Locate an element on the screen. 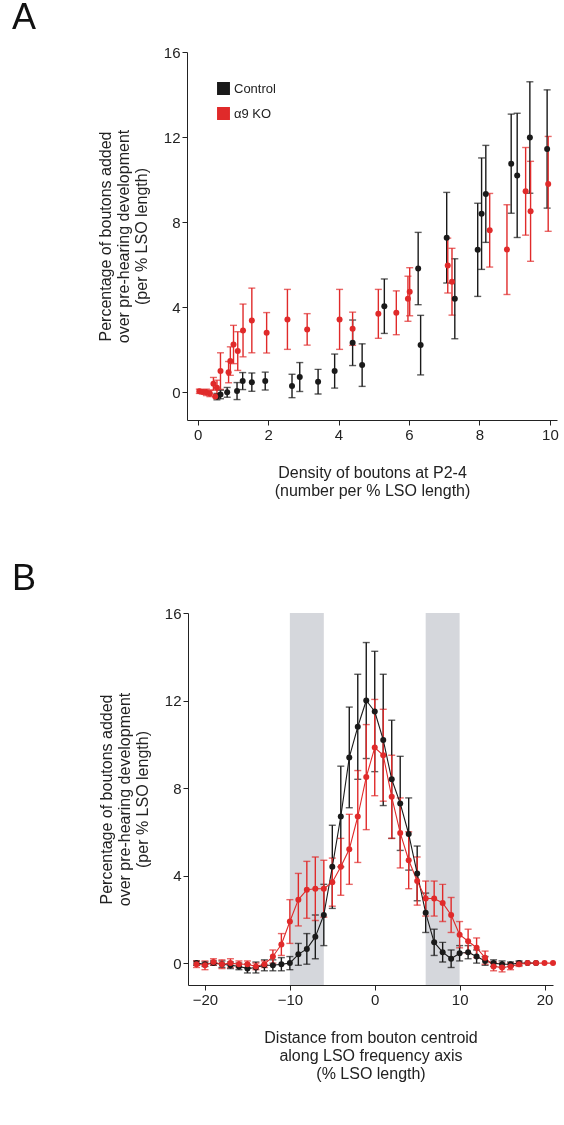 This screenshot has height=1125, width=564. legend-label: Control is located at coordinates (255, 88).